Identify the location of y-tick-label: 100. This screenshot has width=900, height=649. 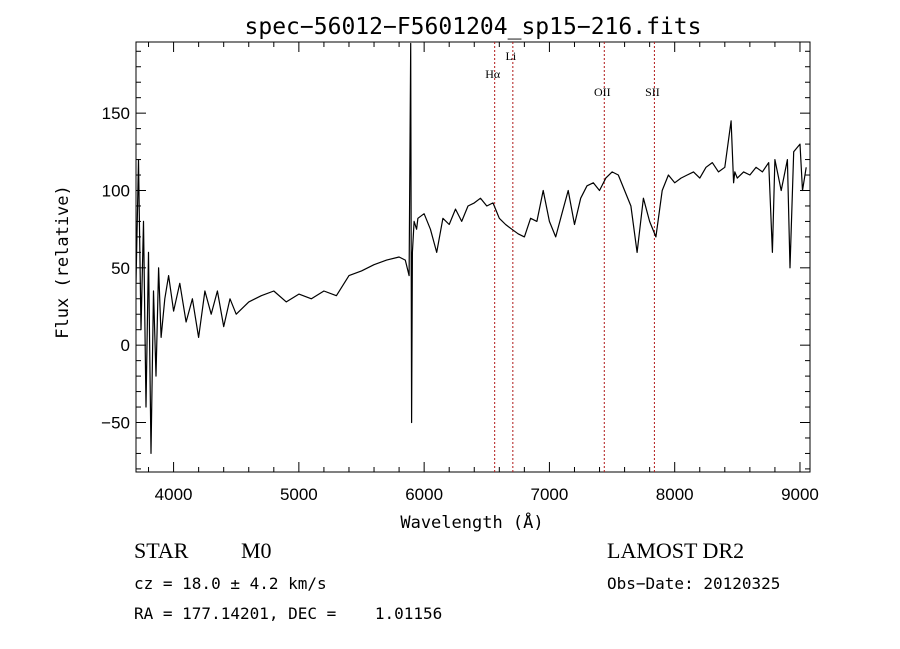
(116, 190).